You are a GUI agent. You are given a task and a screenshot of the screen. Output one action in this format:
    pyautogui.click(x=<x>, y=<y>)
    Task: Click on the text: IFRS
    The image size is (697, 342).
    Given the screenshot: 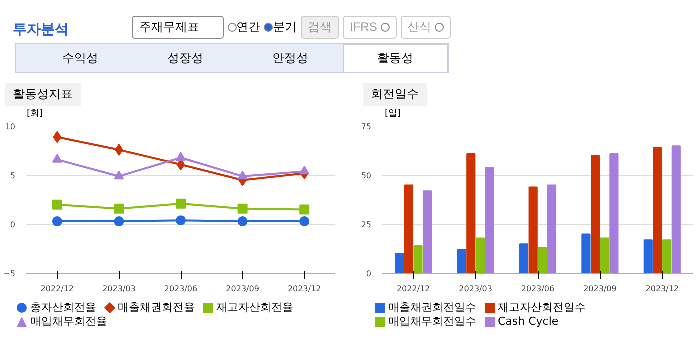 What is the action you would take?
    pyautogui.click(x=369, y=27)
    